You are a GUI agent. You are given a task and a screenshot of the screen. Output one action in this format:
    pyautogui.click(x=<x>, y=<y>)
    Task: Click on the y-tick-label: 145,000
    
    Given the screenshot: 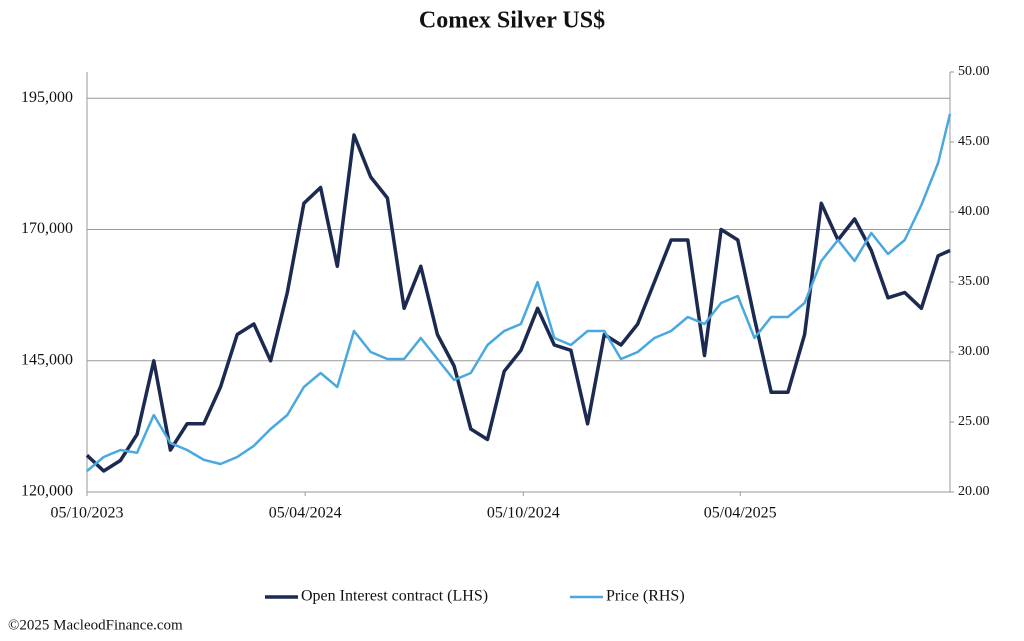 What is the action you would take?
    pyautogui.click(x=47, y=359)
    